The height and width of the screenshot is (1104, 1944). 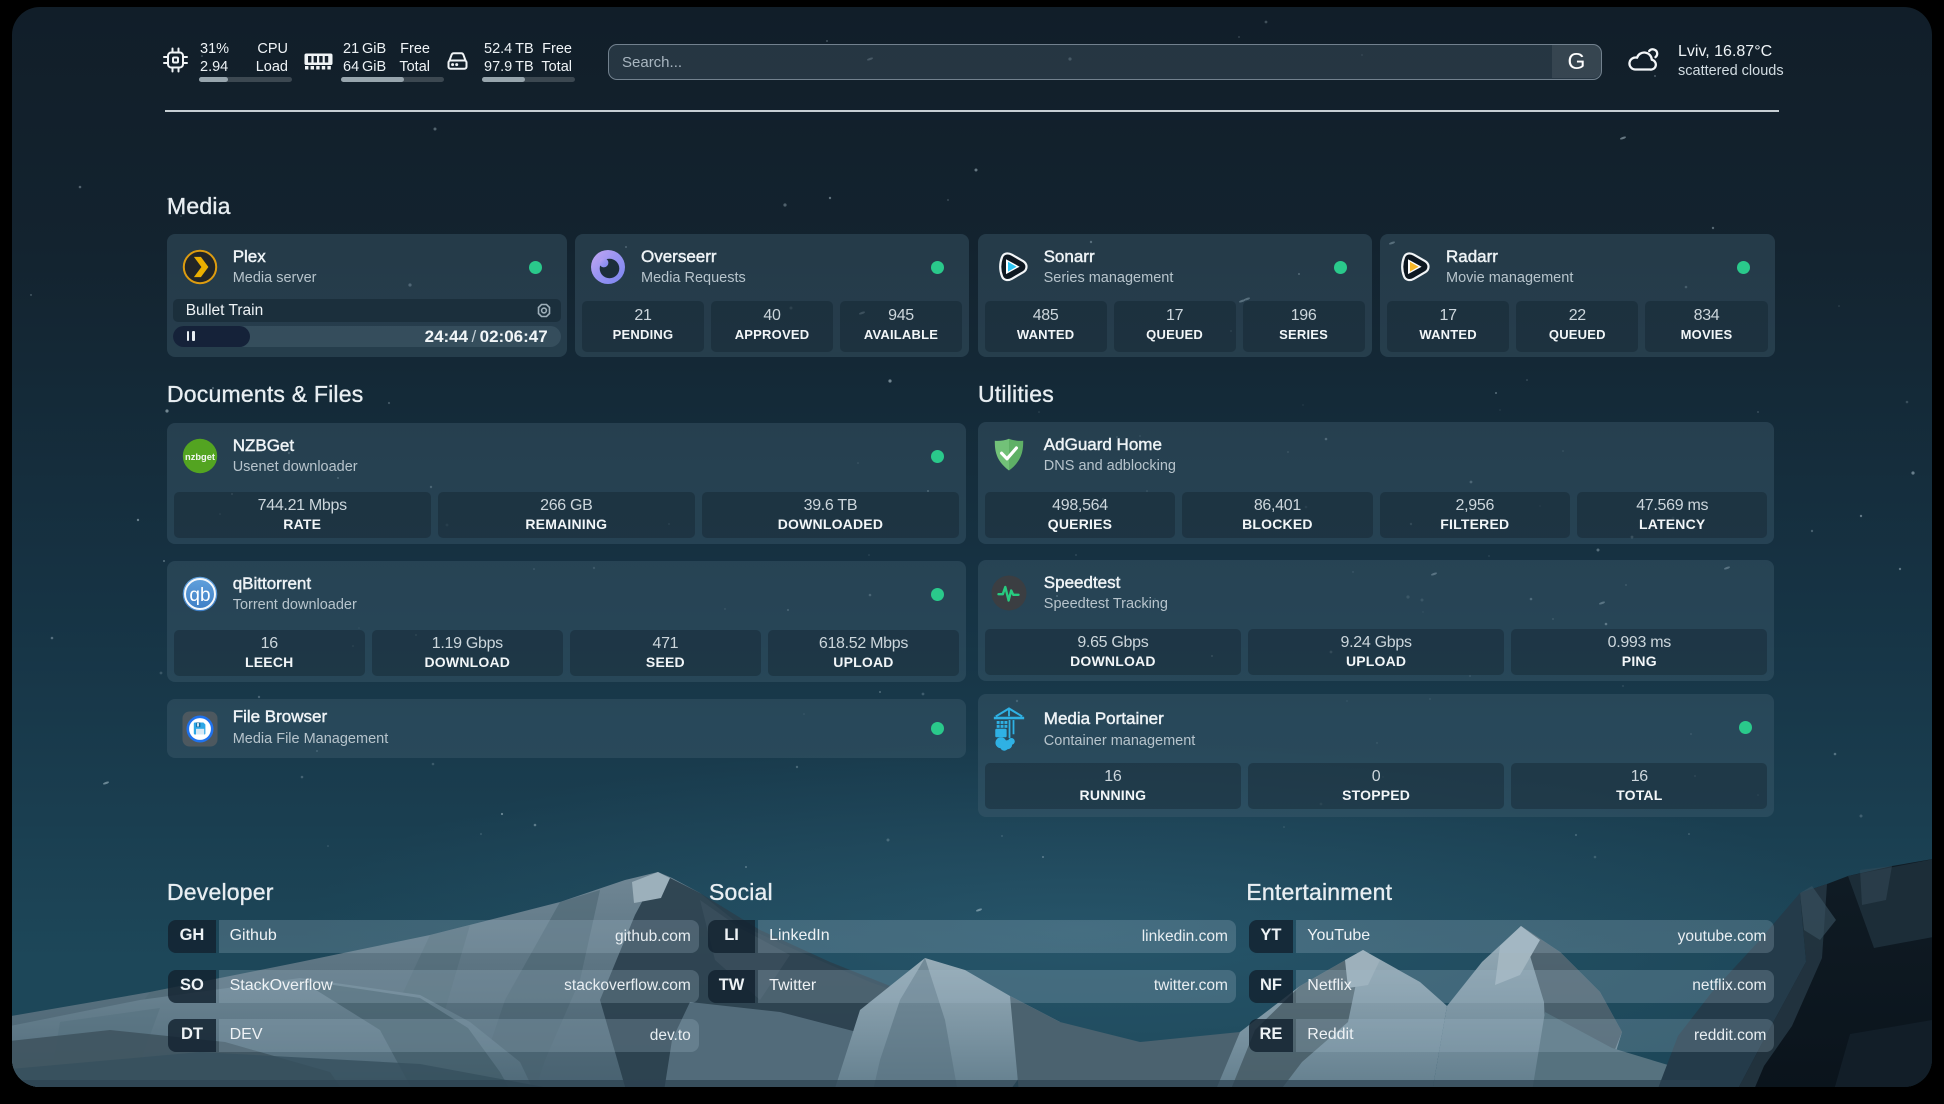 I want to click on svg-text: qb, so click(x=199, y=594).